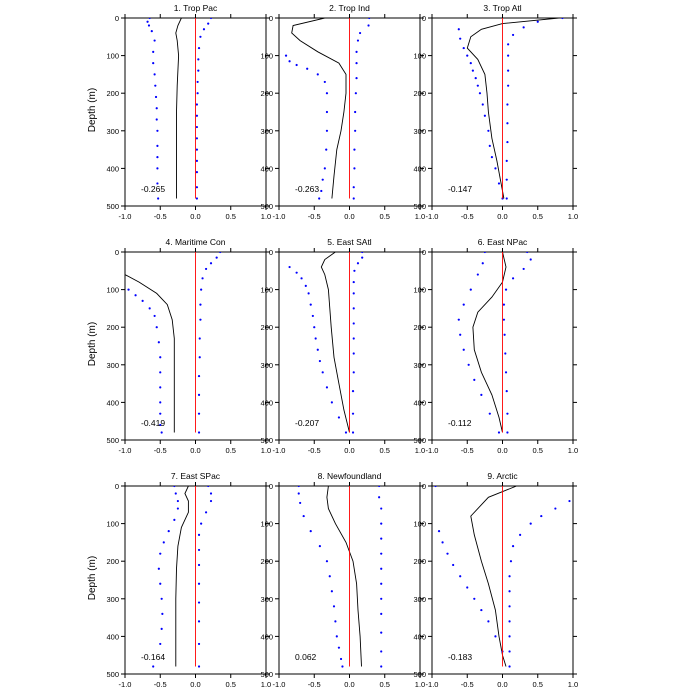  What do you see at coordinates (125, 216) in the screenshot?
I see `panel-1-xtick-label: -1.0` at bounding box center [125, 216].